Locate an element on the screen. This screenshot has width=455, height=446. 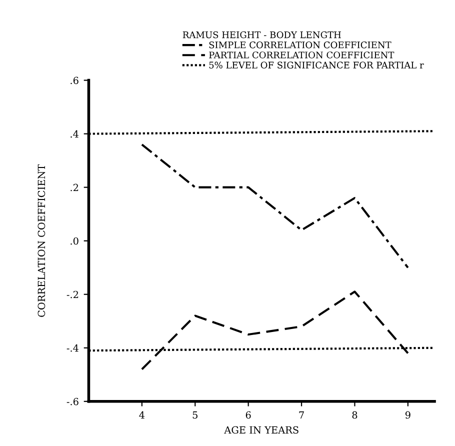
y-tick-label: -.4 is located at coordinates (72, 348).